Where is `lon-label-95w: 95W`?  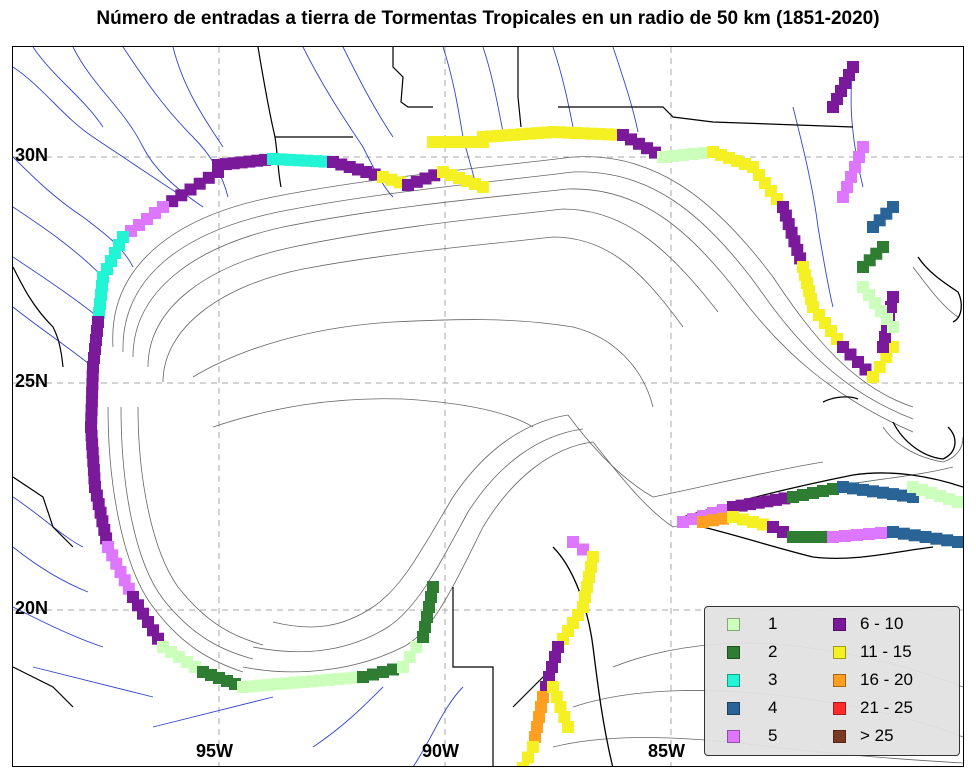 lon-label-95w: 95W is located at coordinates (215, 751).